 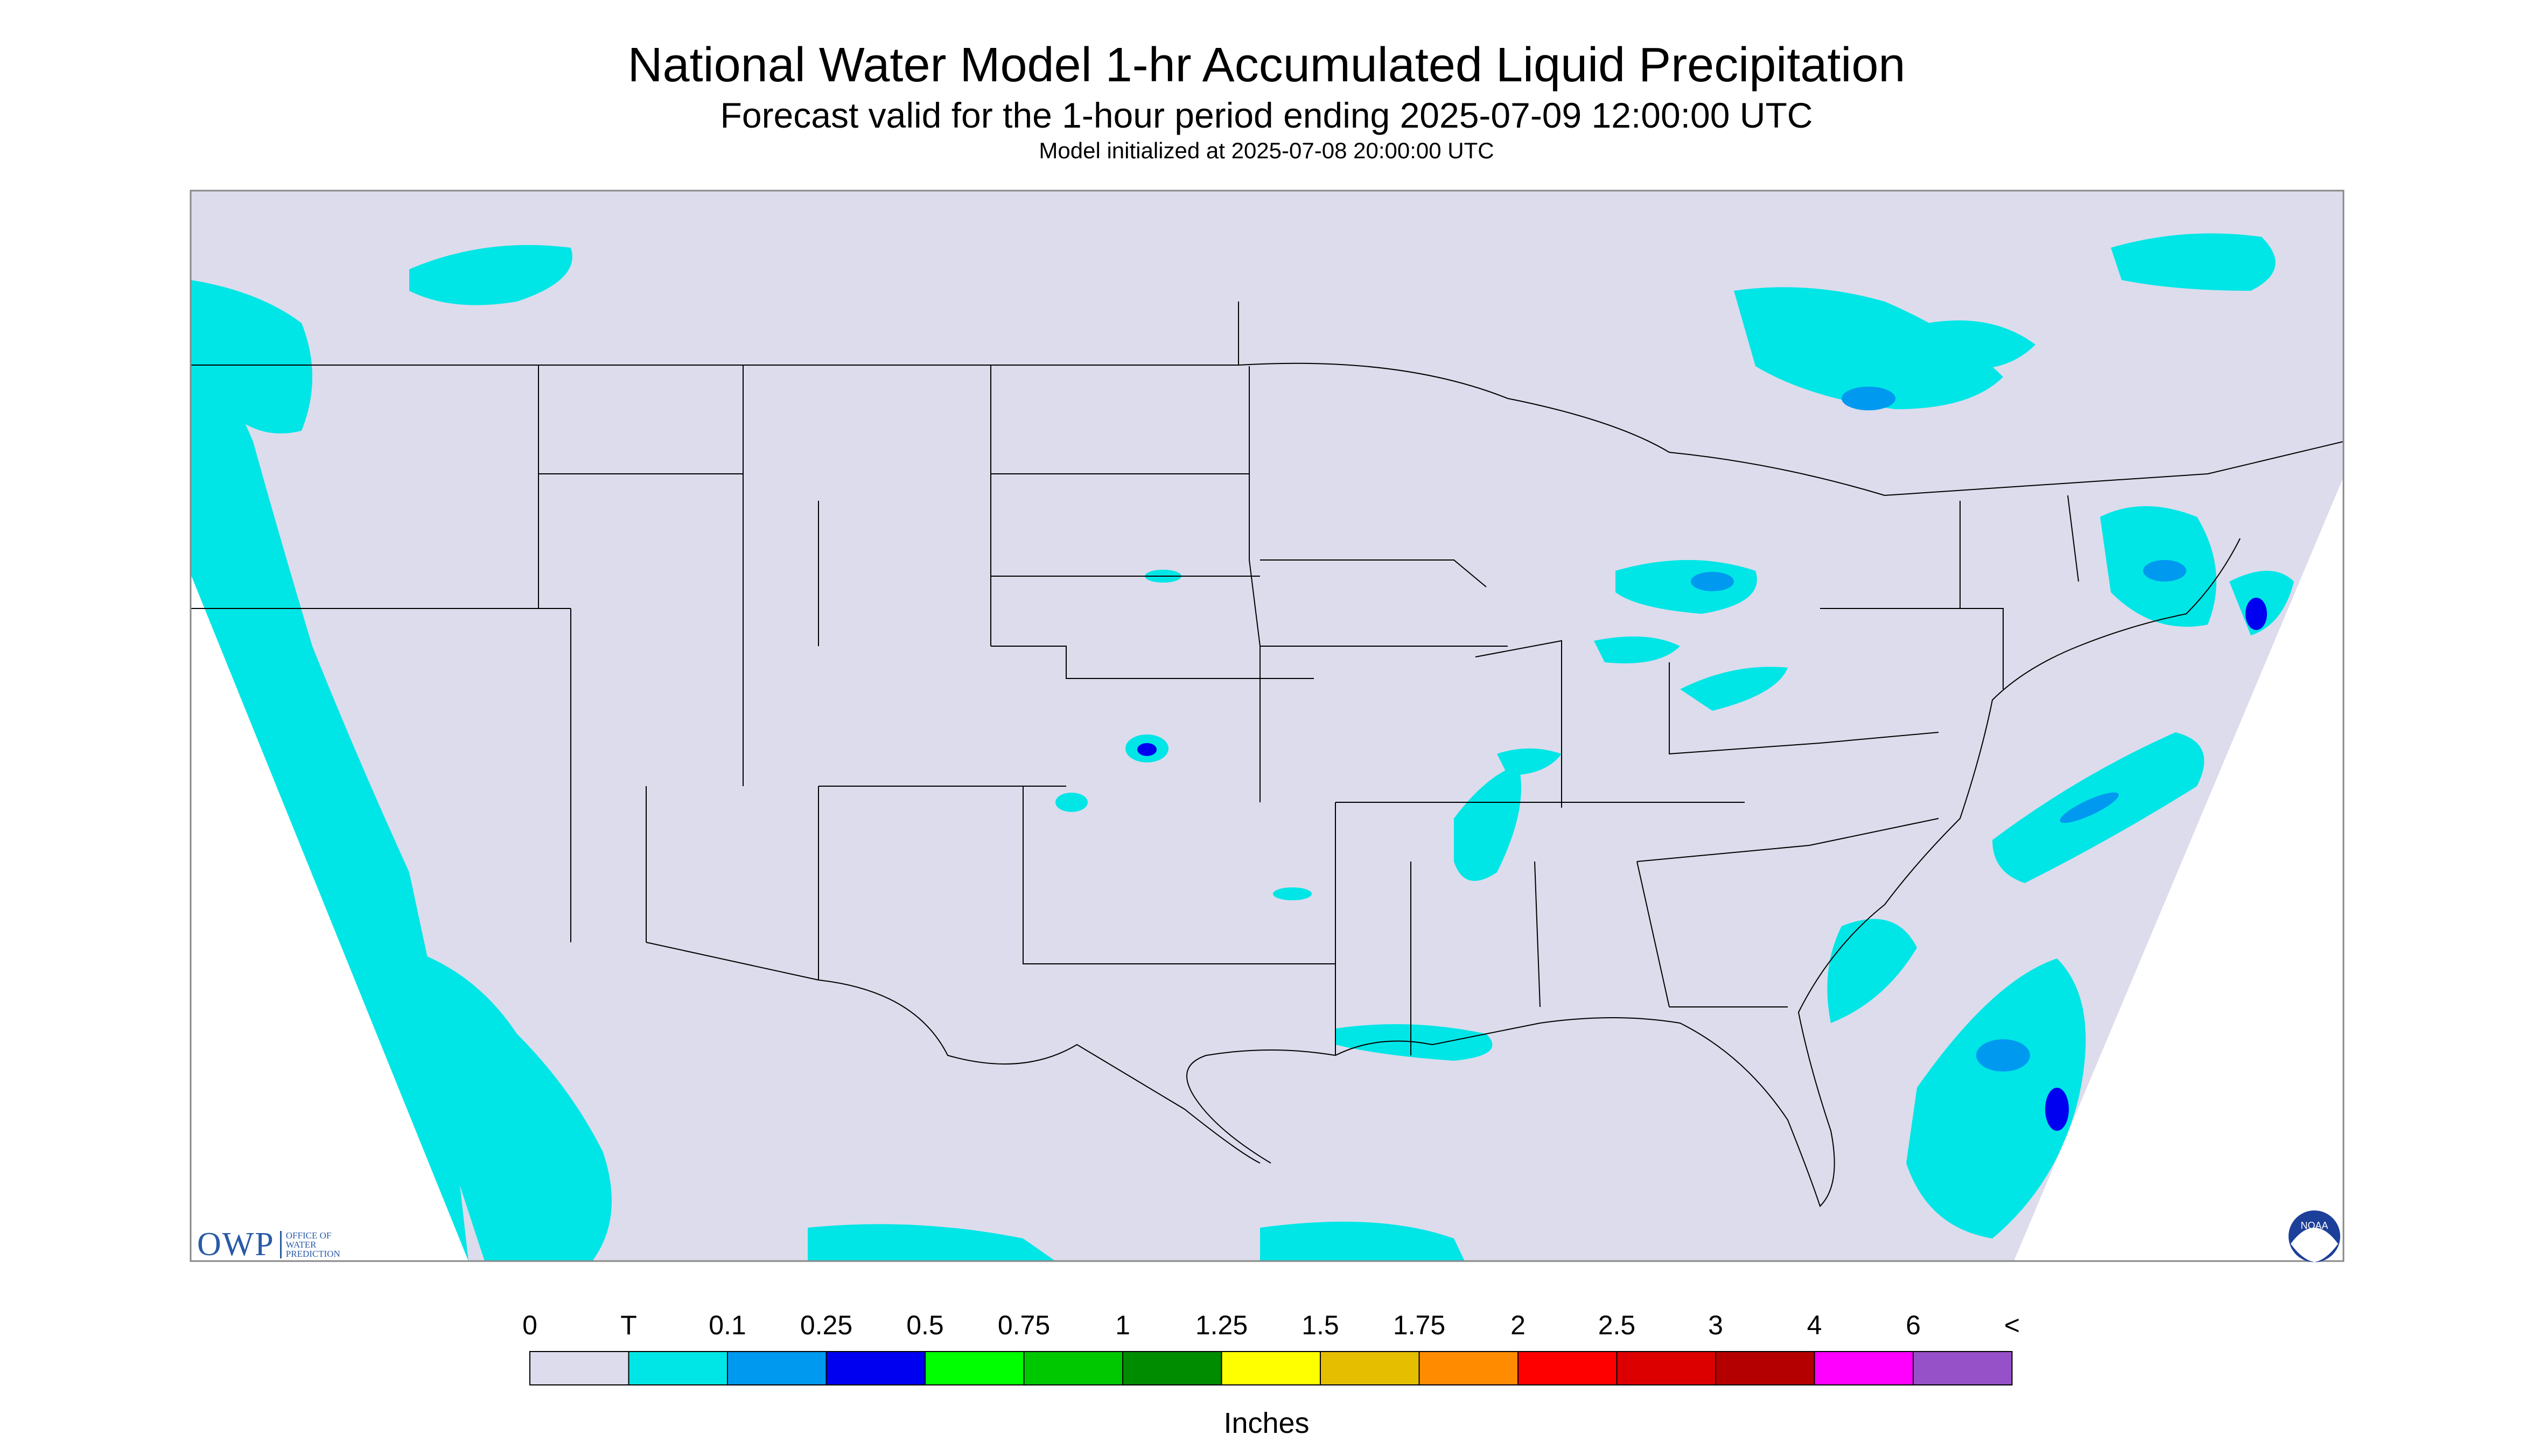 What do you see at coordinates (2314, 1236) in the screenshot?
I see `noaa-logo: NOAA` at bounding box center [2314, 1236].